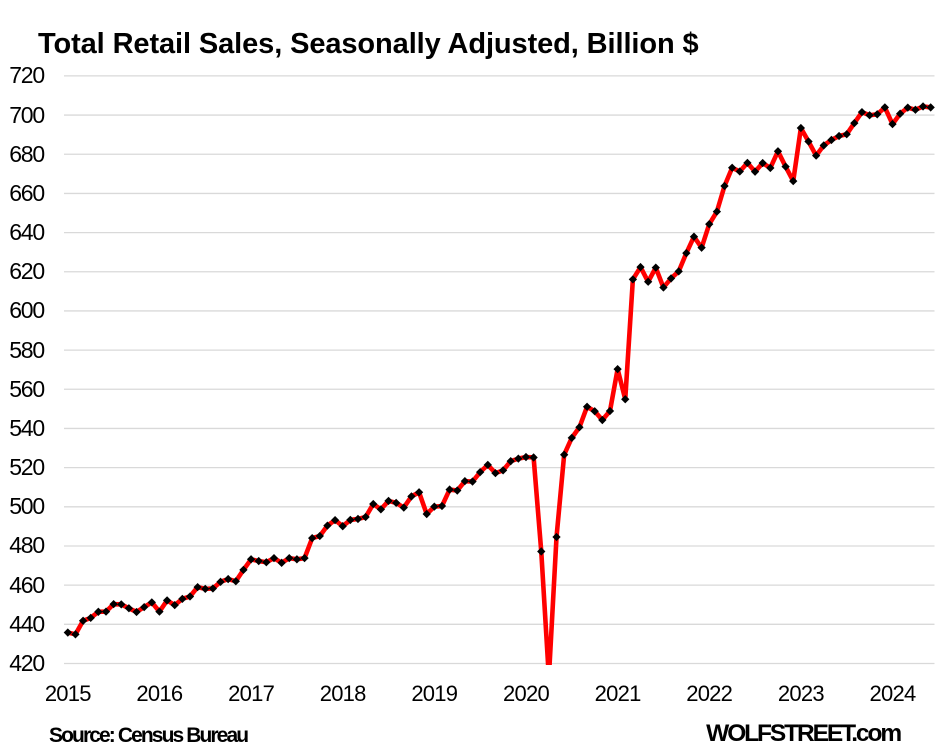 The height and width of the screenshot is (756, 939). What do you see at coordinates (27, 584) in the screenshot?
I see `y-tick-label: 460` at bounding box center [27, 584].